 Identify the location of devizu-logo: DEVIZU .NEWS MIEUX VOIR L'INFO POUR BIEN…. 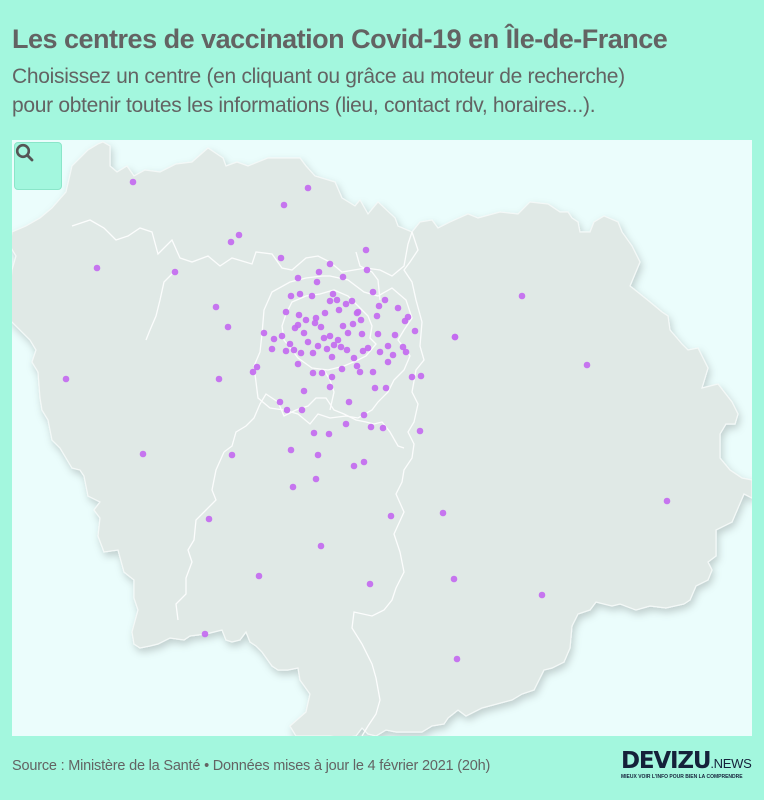
(687, 765).